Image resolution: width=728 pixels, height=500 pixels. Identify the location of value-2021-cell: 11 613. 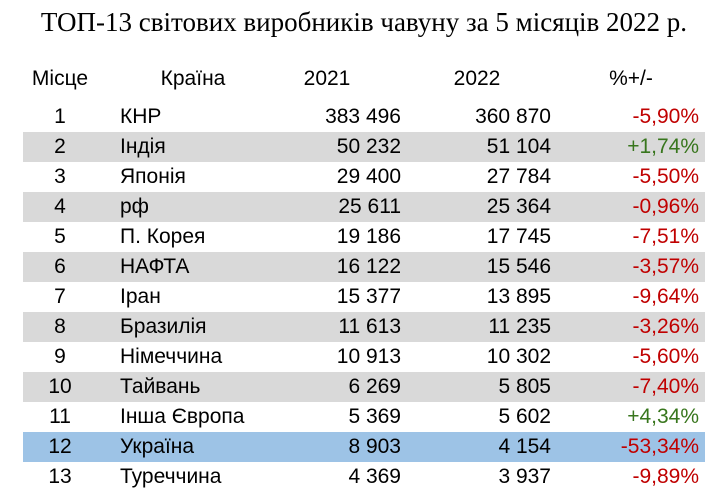
(369, 326).